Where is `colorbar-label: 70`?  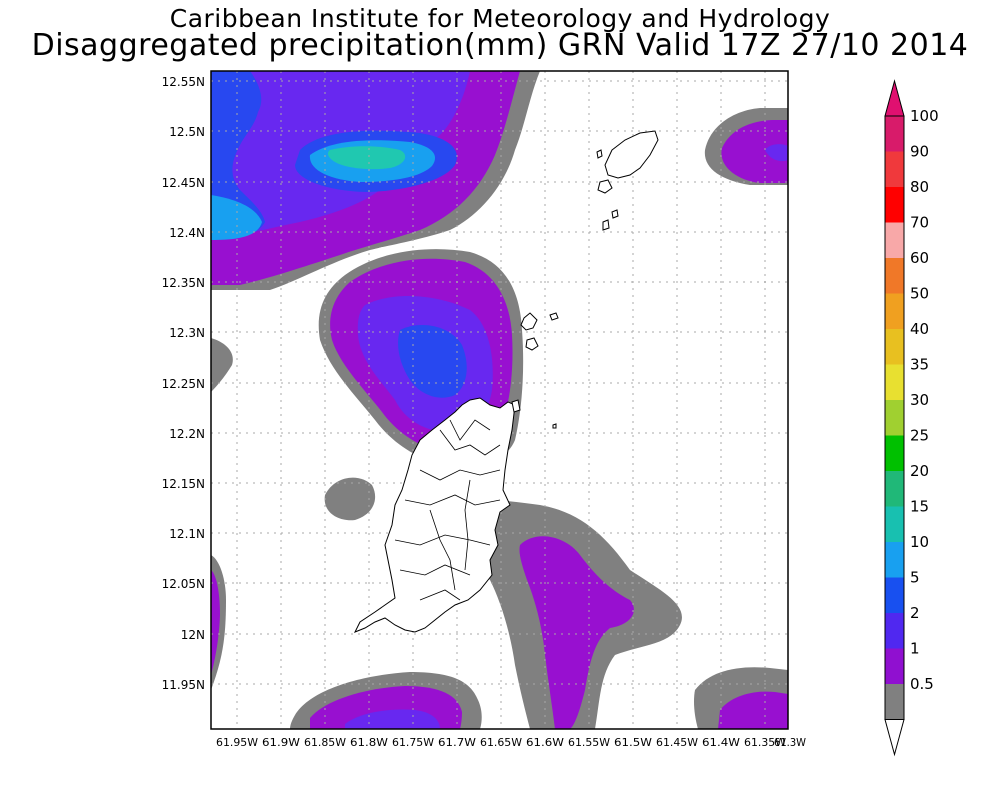 colorbar-label: 70 is located at coordinates (919, 223).